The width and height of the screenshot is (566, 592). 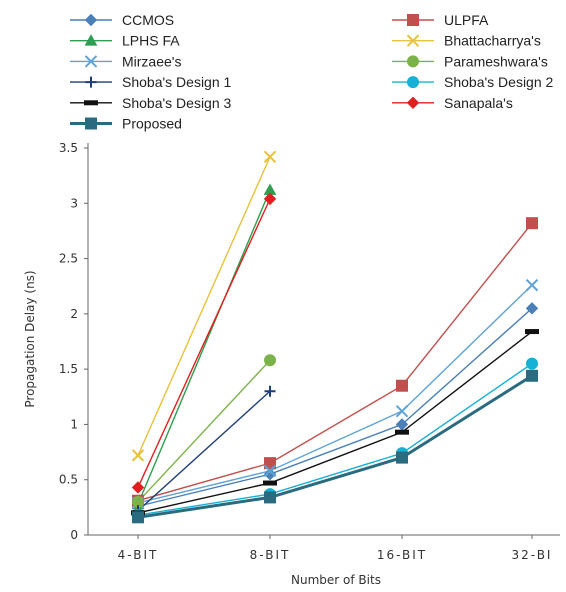 What do you see at coordinates (466, 20) in the screenshot?
I see `legend-label: ULPFA` at bounding box center [466, 20].